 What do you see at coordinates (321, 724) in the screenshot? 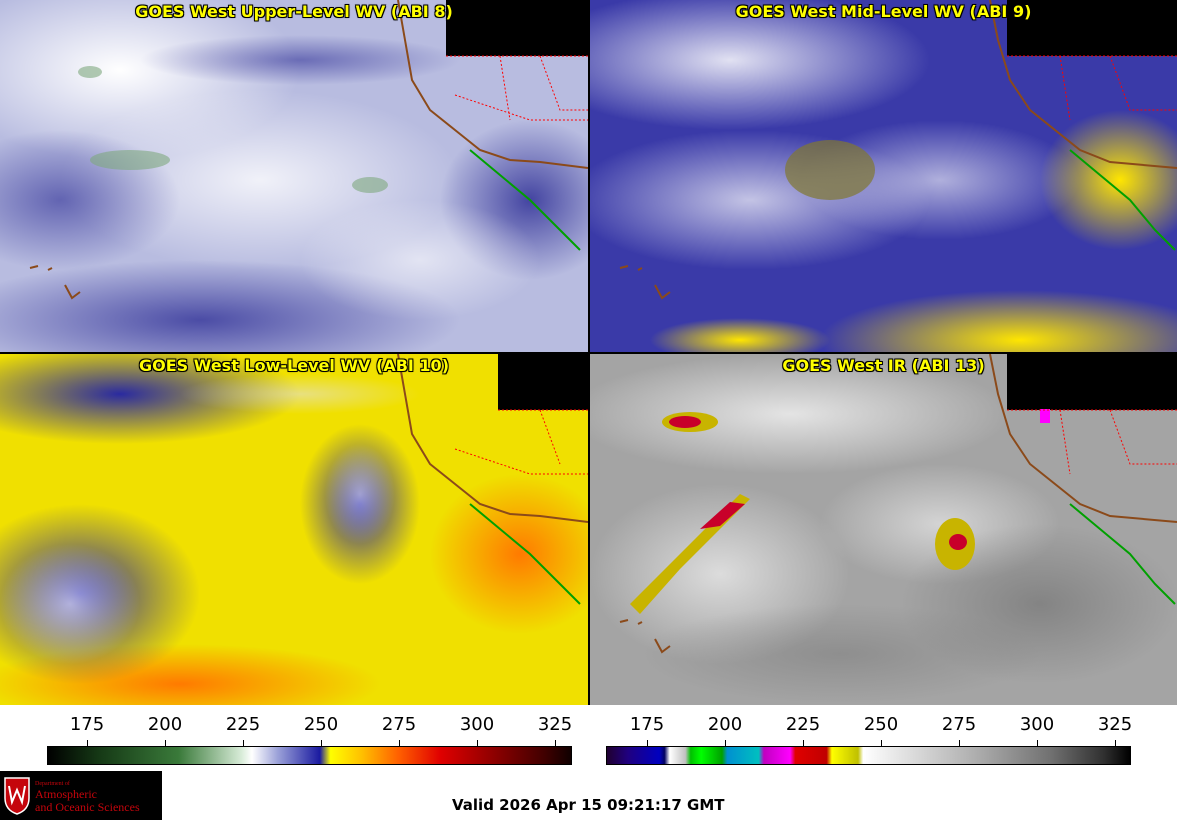
I see `colorbar-wv-tick: 250` at bounding box center [321, 724].